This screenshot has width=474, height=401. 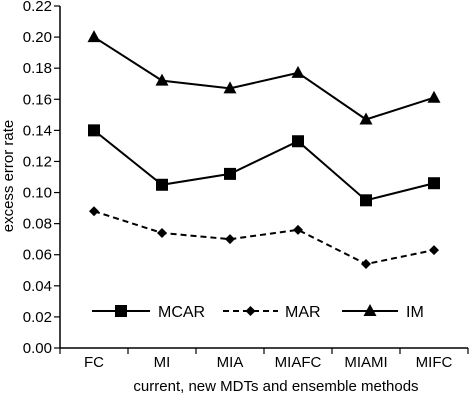 I want to click on x-tick-label: MIAMI, so click(x=365, y=362).